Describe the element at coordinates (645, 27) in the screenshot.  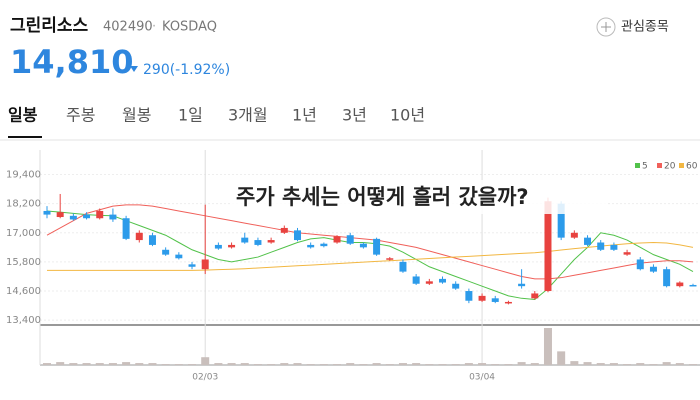
I see `watch-label: 관심종목` at that location.